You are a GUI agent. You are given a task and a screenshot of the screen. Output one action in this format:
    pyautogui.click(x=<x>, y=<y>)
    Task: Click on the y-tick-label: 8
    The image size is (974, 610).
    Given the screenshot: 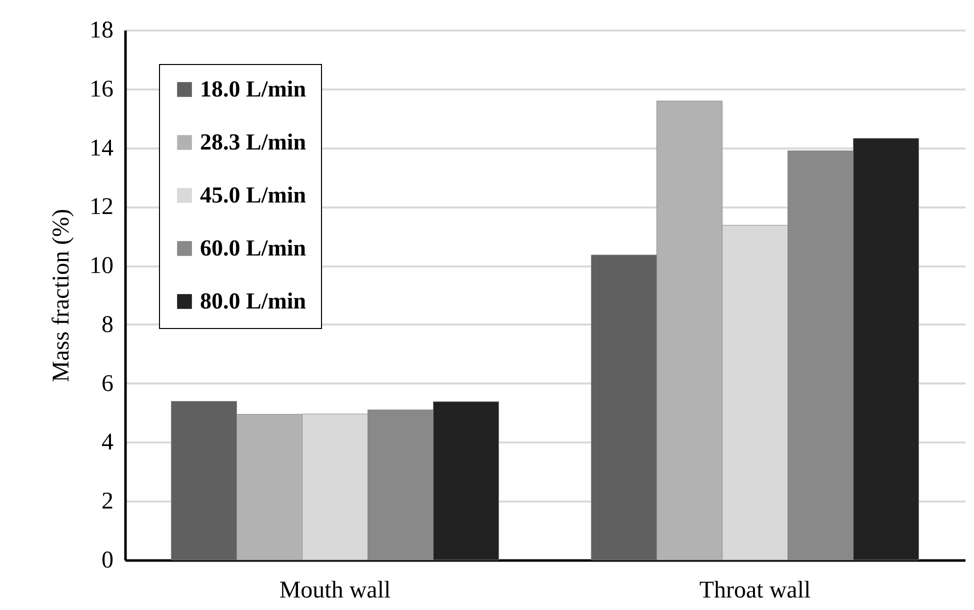 What is the action you would take?
    pyautogui.click(x=108, y=325)
    